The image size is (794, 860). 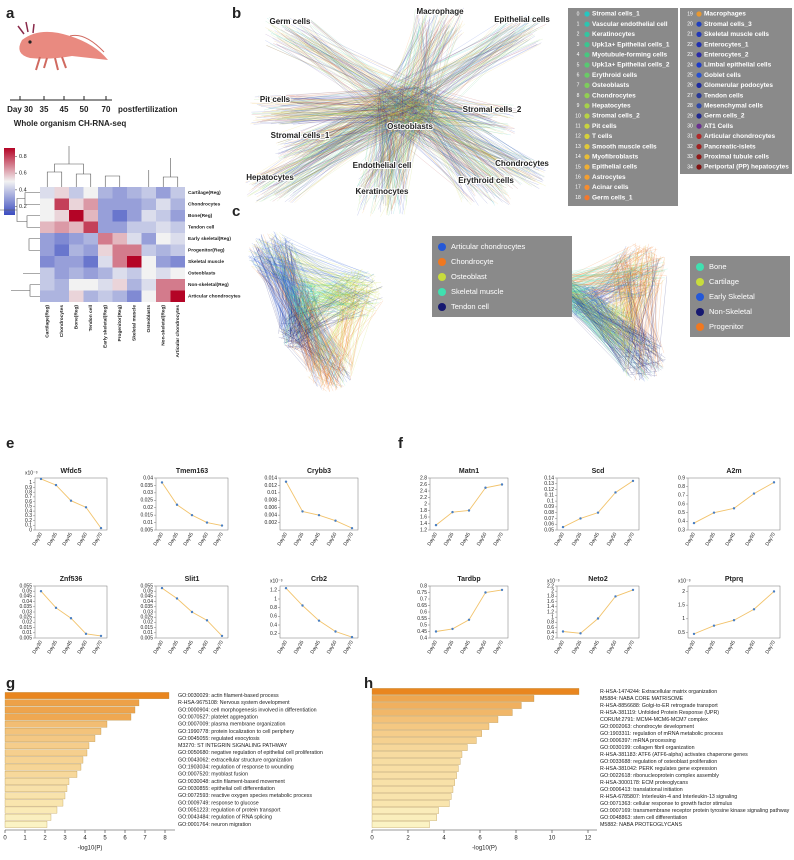 I want to click on column-label: Skeletal muscle, so click(x=135, y=323).